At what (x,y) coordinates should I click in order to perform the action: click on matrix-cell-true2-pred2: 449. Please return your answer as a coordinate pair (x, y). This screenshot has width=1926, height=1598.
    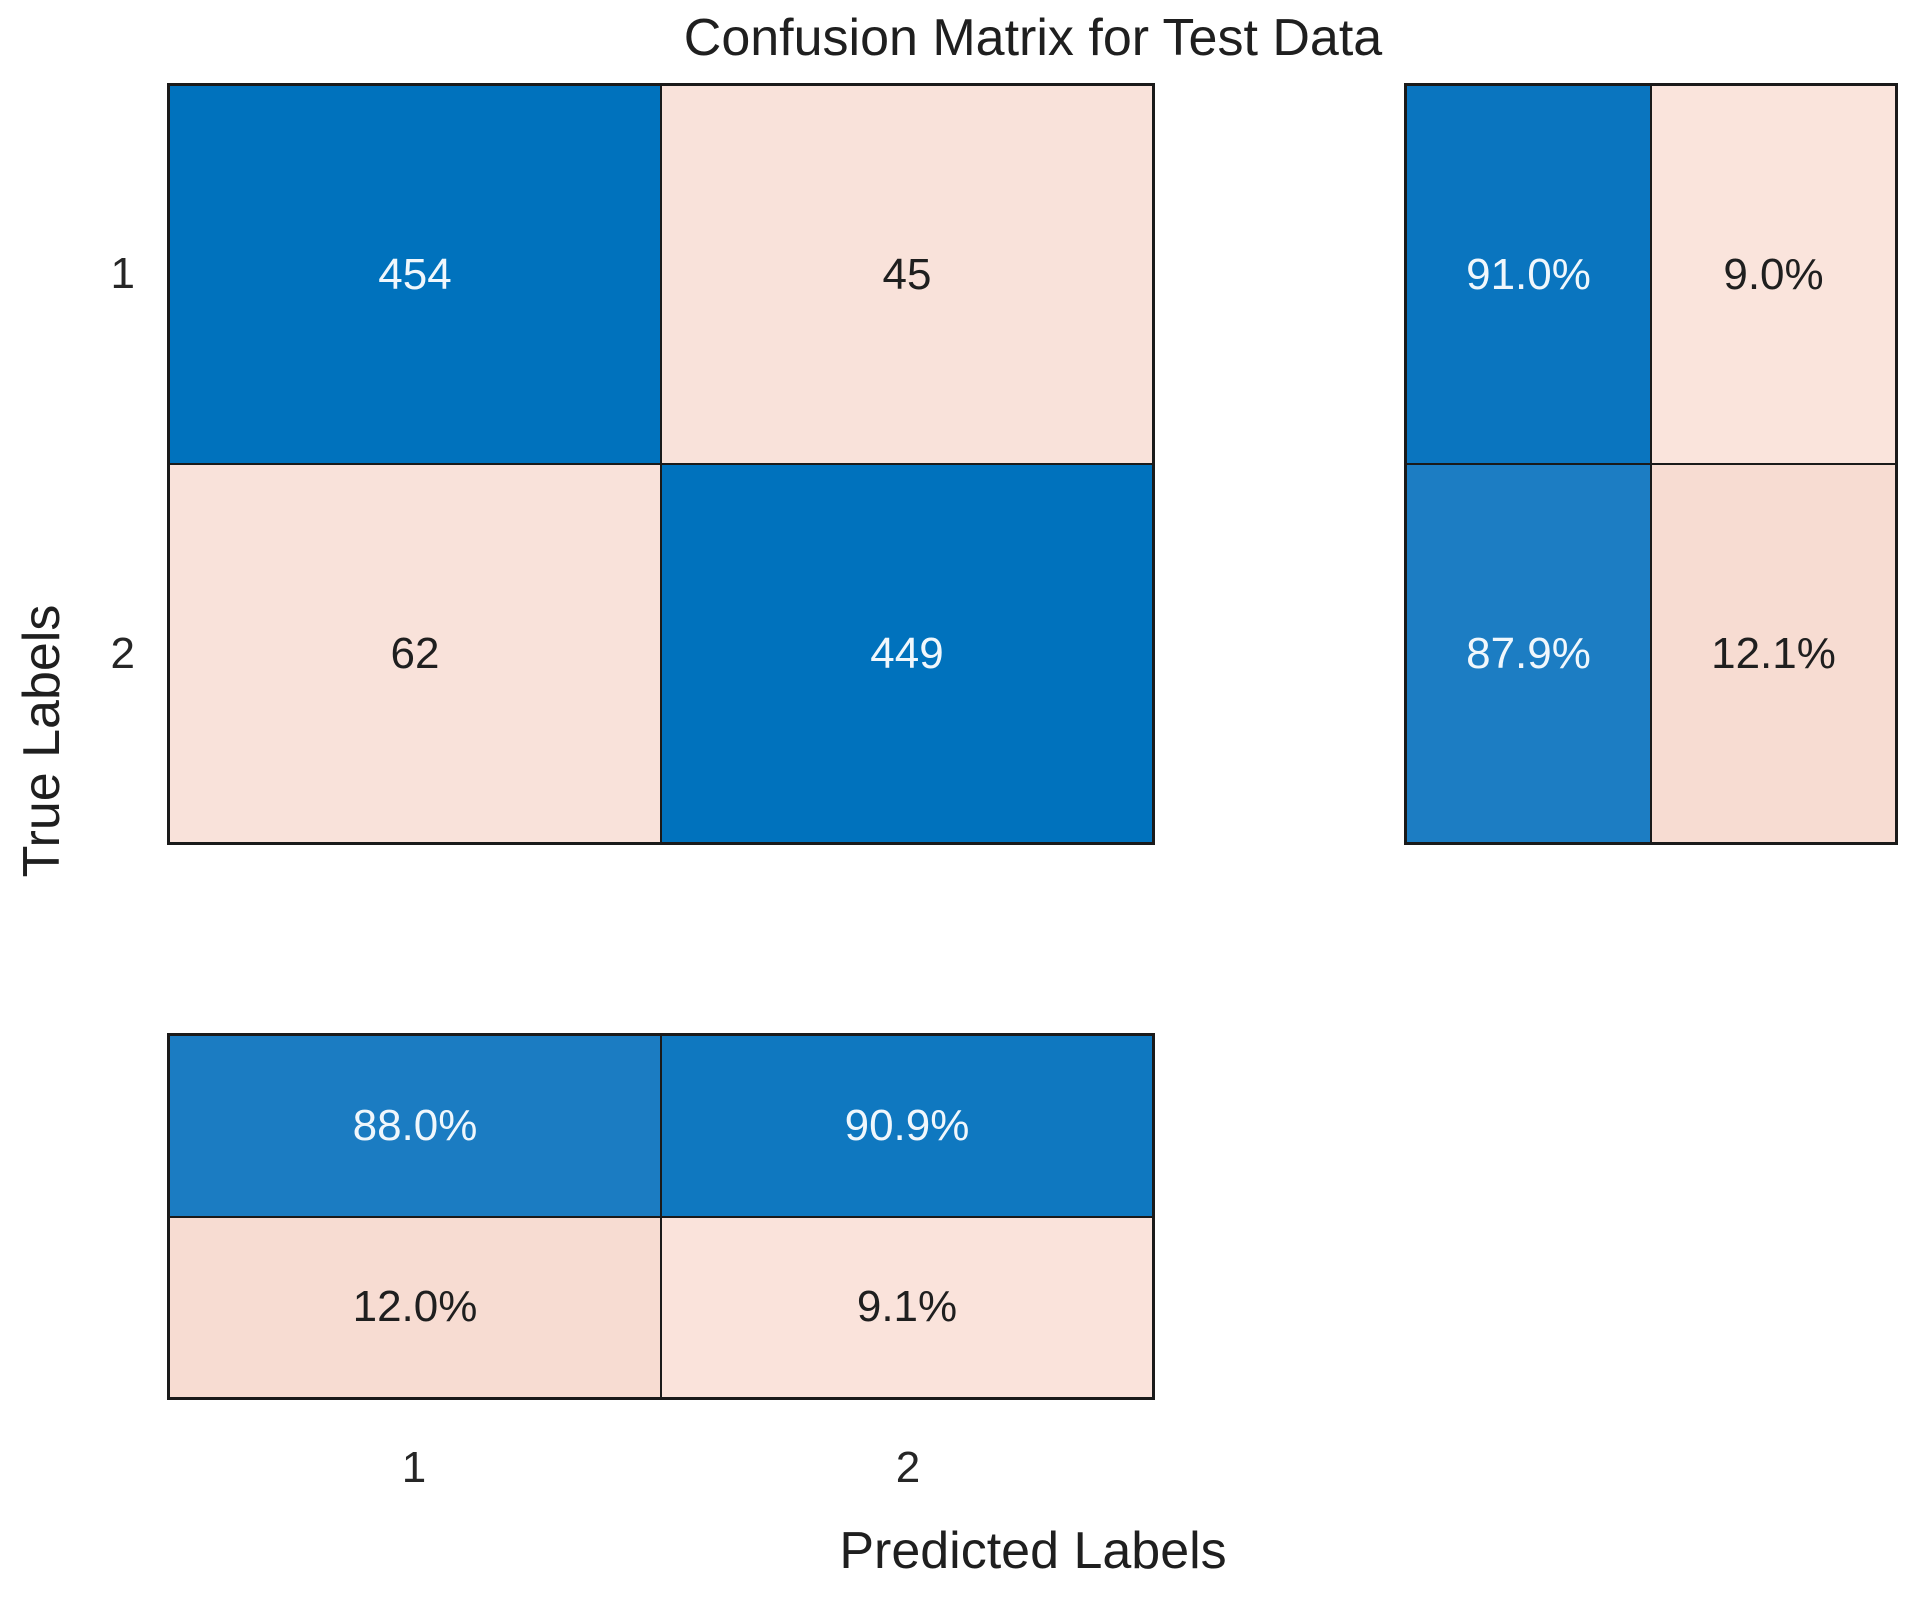
    Looking at the image, I should click on (907, 653).